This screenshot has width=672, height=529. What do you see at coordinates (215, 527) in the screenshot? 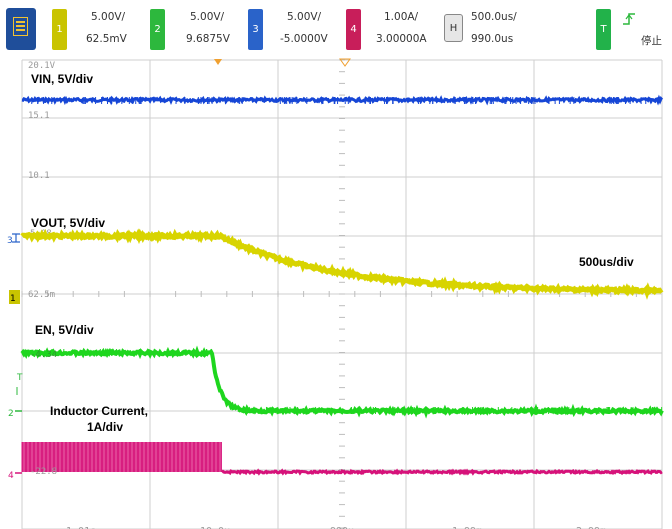
I see `time-tick-label: 10.0u` at bounding box center [215, 527].